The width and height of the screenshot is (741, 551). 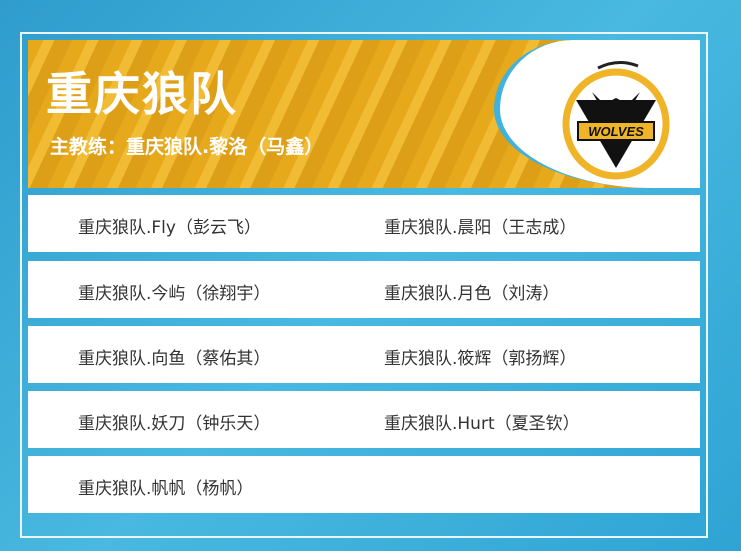 I want to click on player-row: 重庆狼队.今屿（徐翔宇） 重庆狼队.月色（刘涛）, so click(x=364, y=289).